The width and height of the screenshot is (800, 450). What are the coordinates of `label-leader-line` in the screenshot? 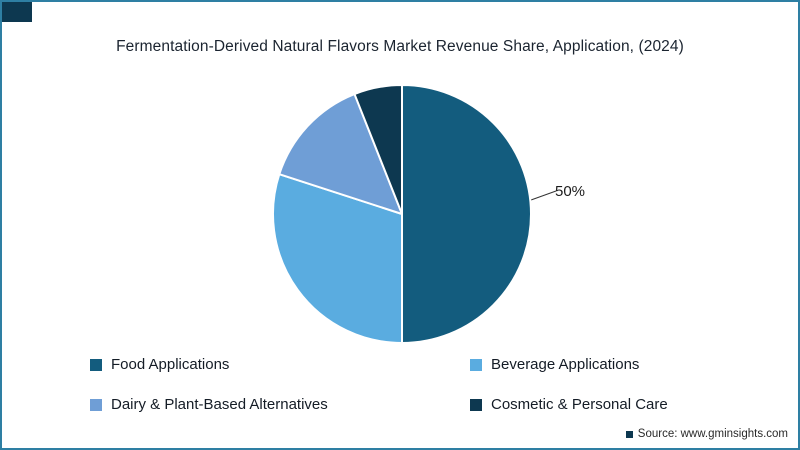 It's located at (543, 195).